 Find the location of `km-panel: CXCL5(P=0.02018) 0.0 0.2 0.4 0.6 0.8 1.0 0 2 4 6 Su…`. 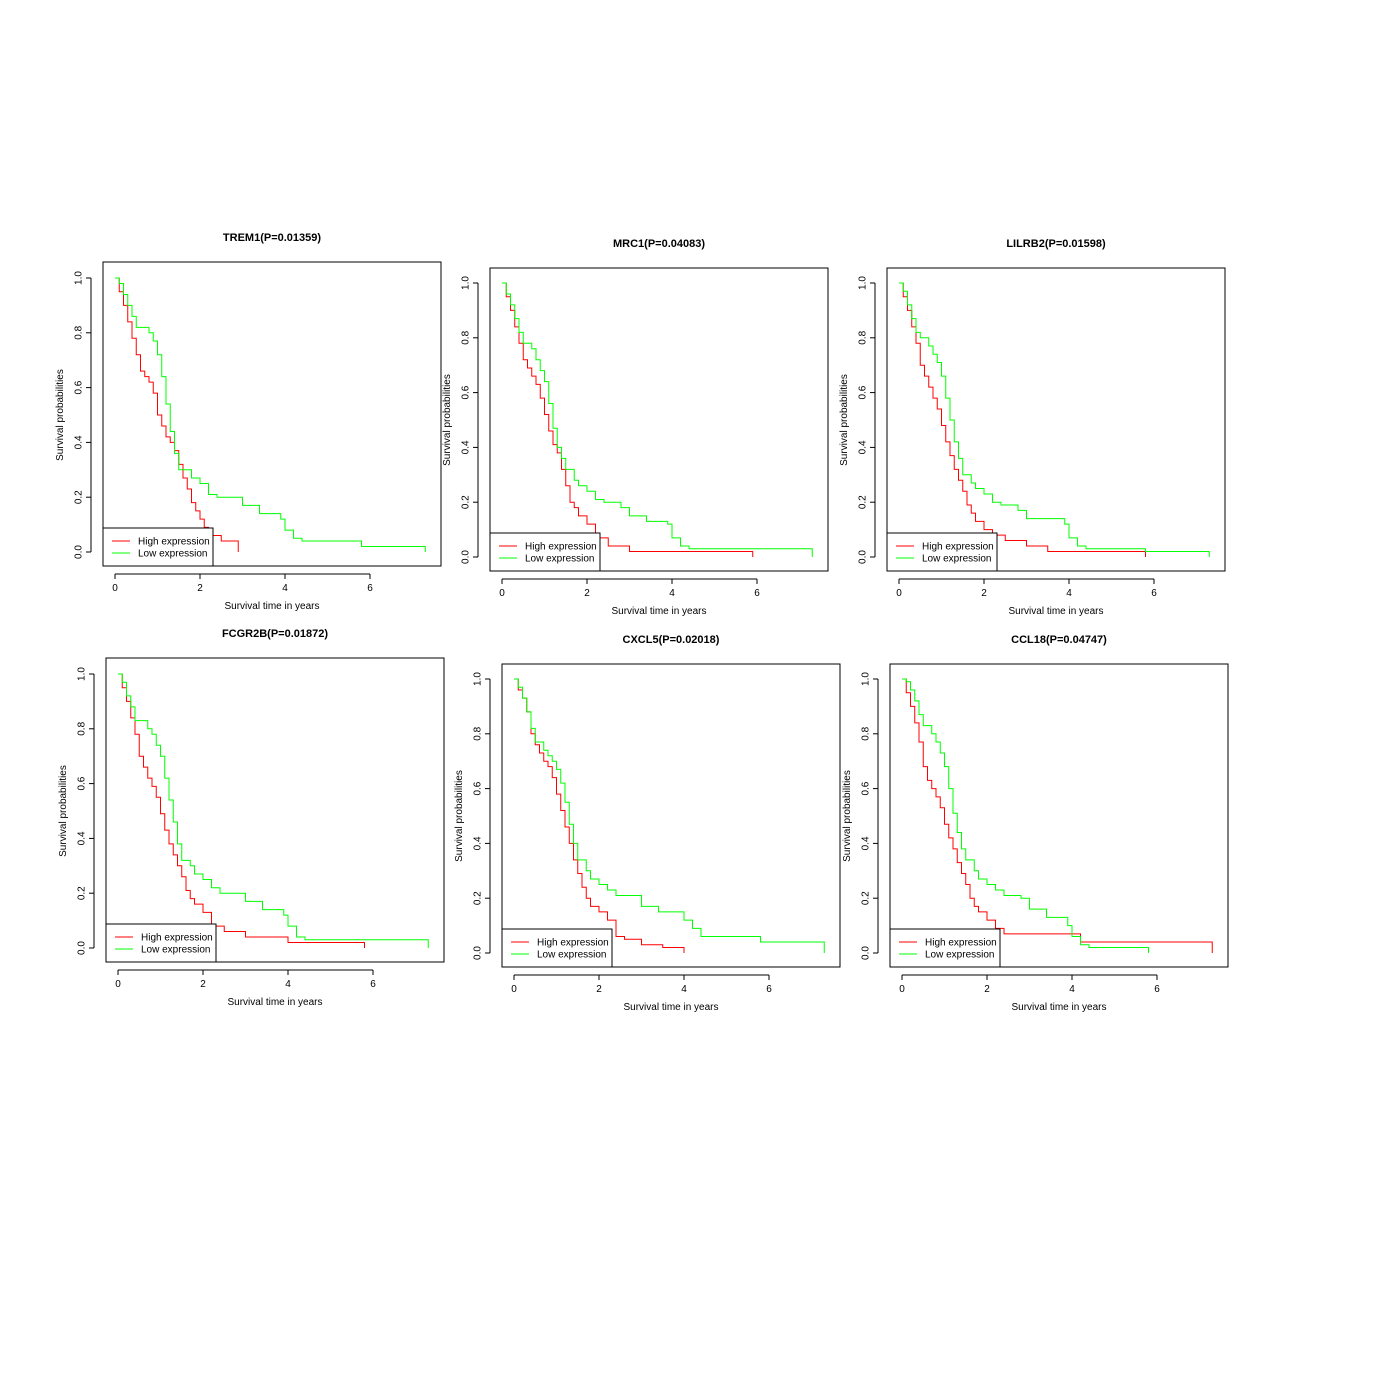

km-panel: CXCL5(P=0.02018) 0.0 0.2 0.4 0.6 0.8 1.0 0 2 4 6 Su… is located at coordinates (647, 823).